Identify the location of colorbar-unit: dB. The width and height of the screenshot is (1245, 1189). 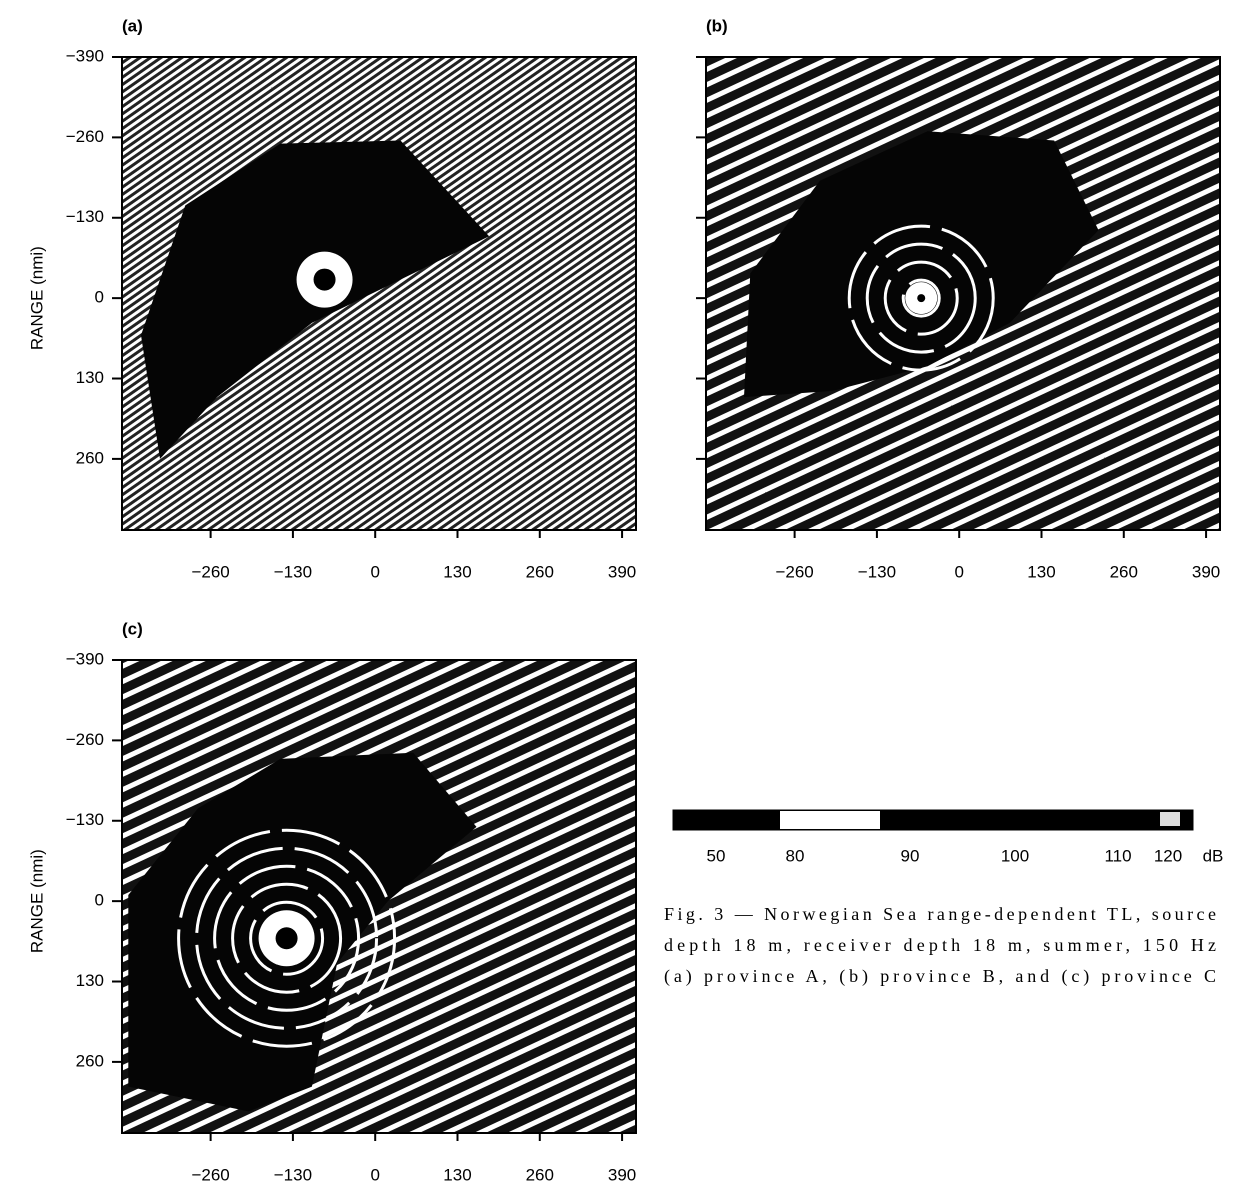
(1213, 855).